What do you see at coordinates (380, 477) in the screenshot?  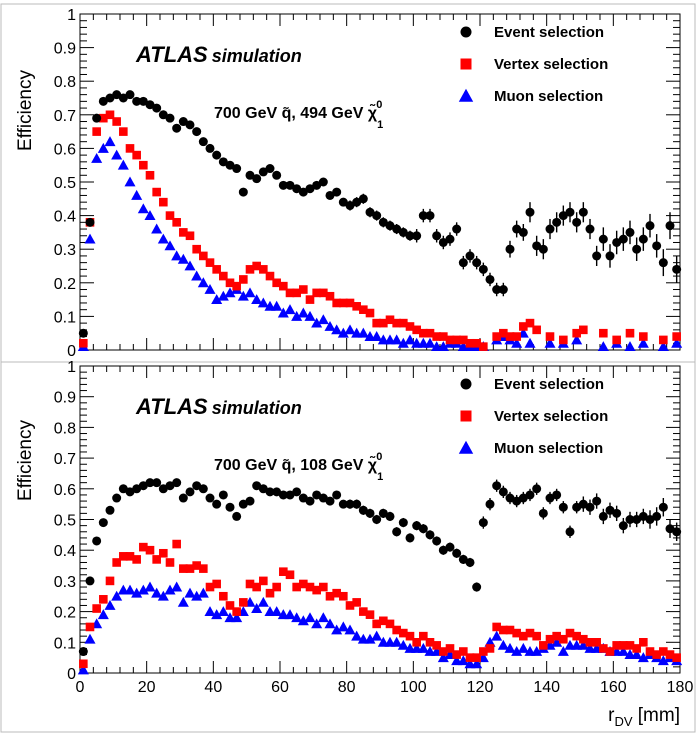 I see `sample-label-sub: 1` at bounding box center [380, 477].